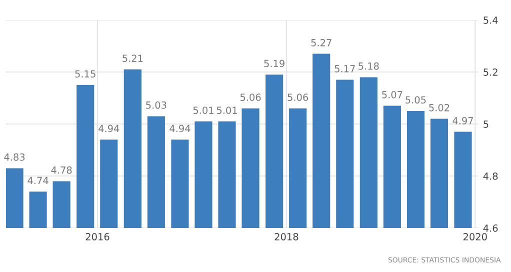  Describe the element at coordinates (38, 180) in the screenshot. I see `data-label: 4.74` at that location.